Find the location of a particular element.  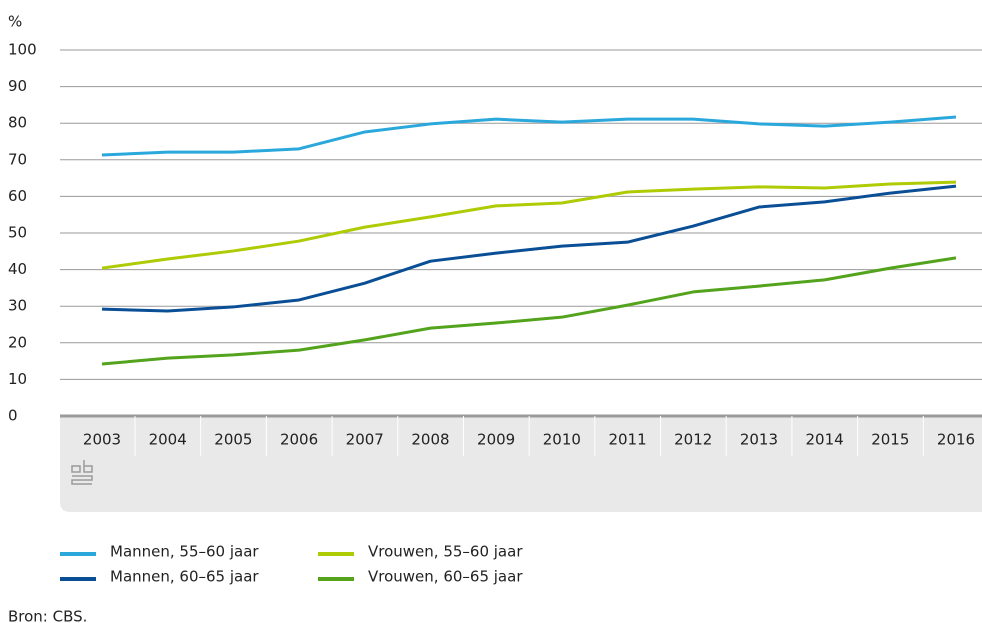

x-tick-label: 2007 is located at coordinates (365, 440).